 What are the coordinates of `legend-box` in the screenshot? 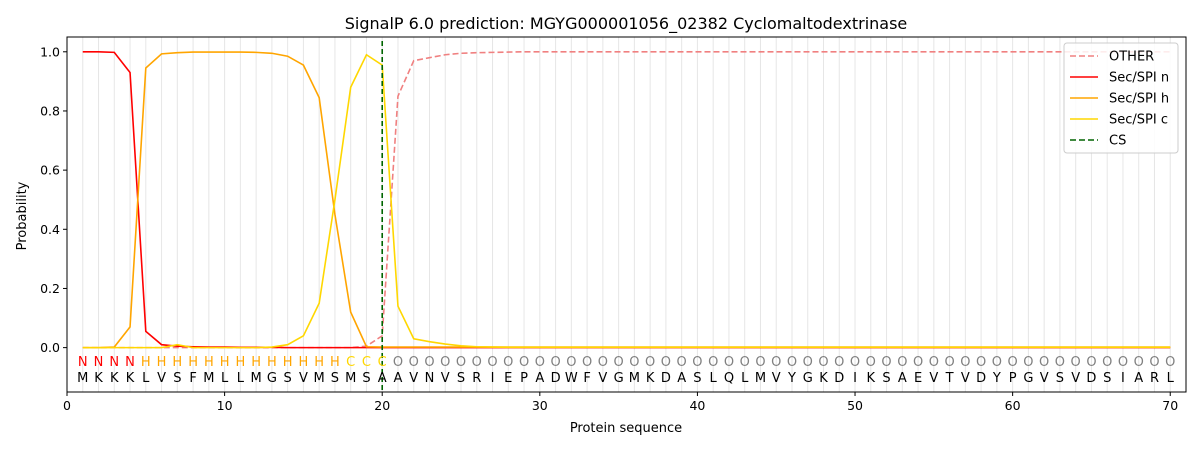 It's located at (1121, 98).